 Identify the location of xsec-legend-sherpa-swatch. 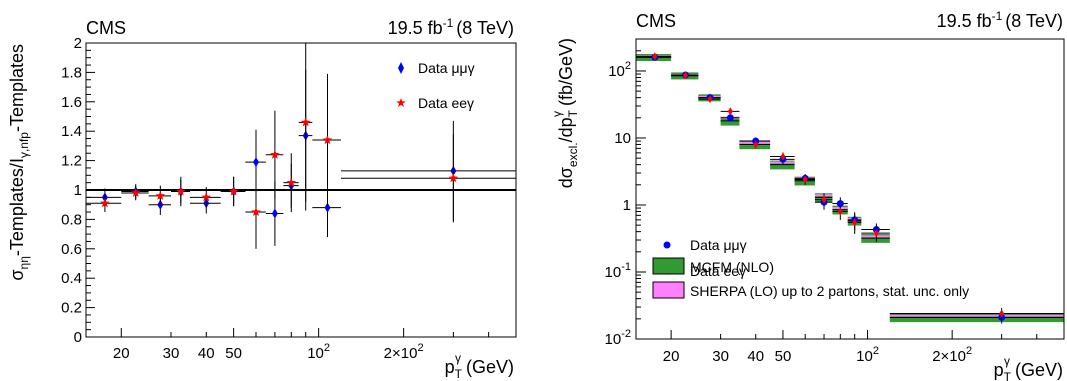
(668, 290).